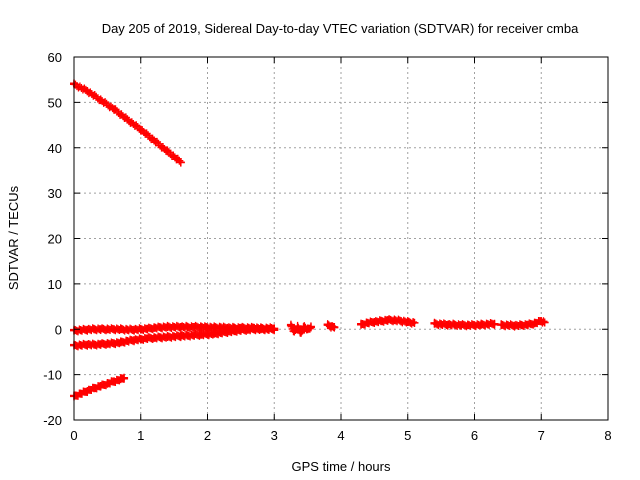 This screenshot has height=480, width=640. I want to click on y-tick-label: -20, so click(52, 420).